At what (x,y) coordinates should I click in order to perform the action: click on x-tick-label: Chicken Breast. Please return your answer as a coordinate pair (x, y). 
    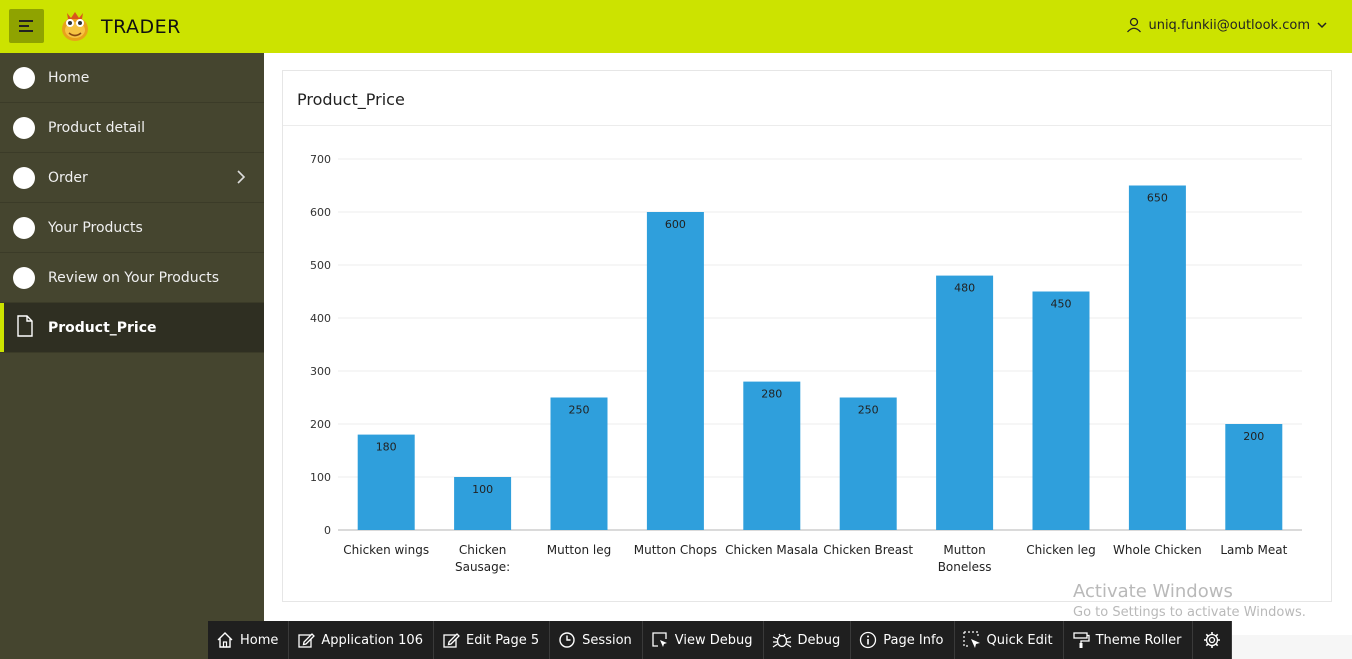
    Looking at the image, I should click on (868, 550).